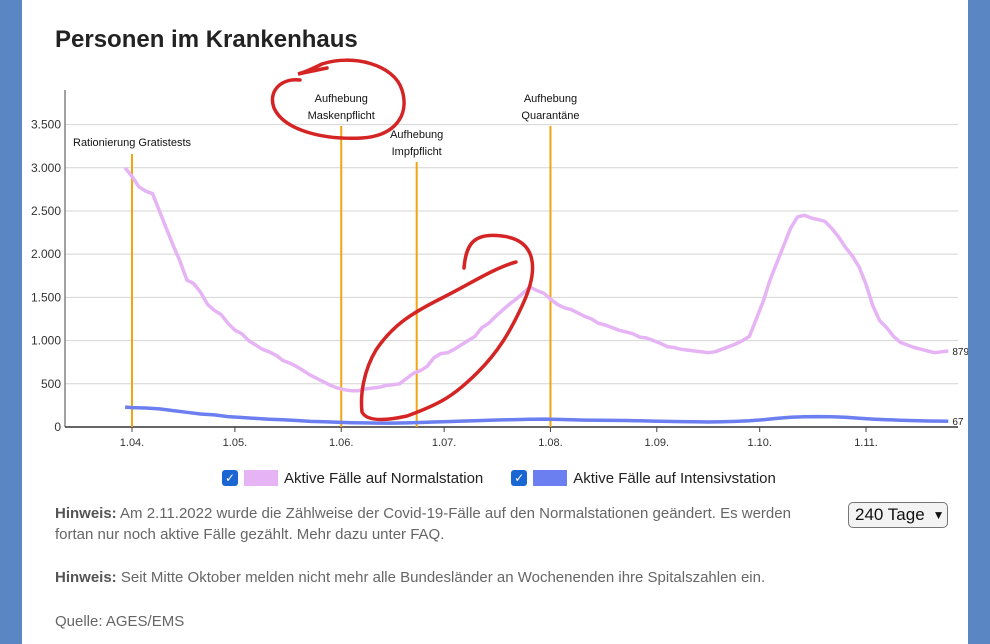  Describe the element at coordinates (866, 443) in the screenshot. I see `x-tick-label: 1.11.` at that location.